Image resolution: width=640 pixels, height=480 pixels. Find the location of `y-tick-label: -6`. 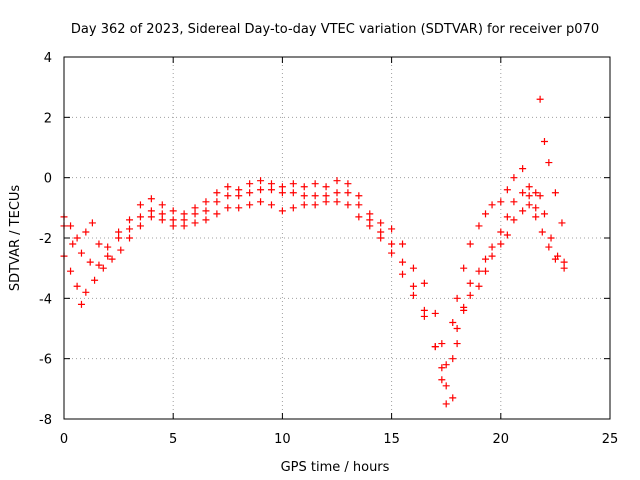

y-tick-label: -6 is located at coordinates (45, 360).